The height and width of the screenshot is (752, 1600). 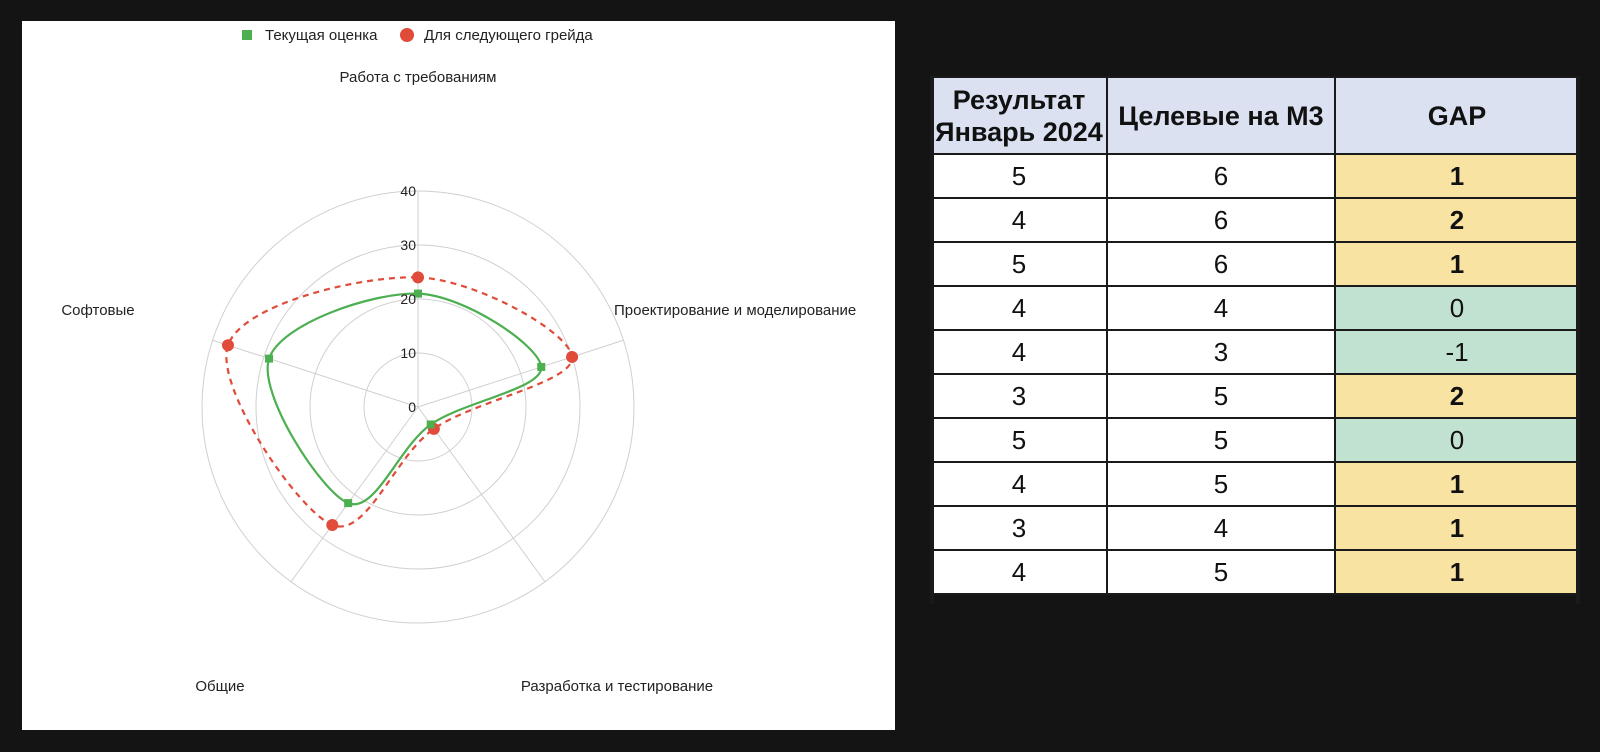 I want to click on header-result: Результат Январь 2024, so click(x=1019, y=115).